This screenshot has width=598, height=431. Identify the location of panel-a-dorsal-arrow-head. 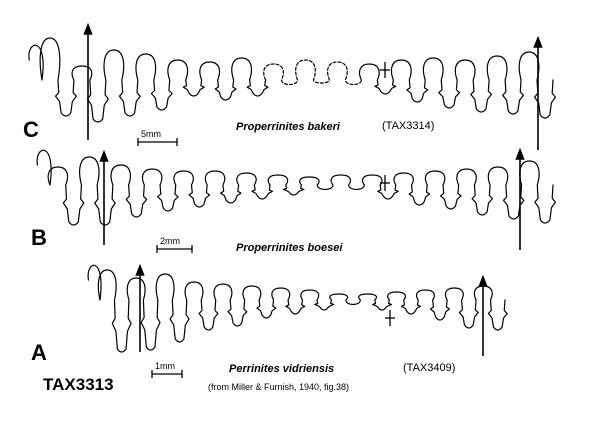
(483, 280).